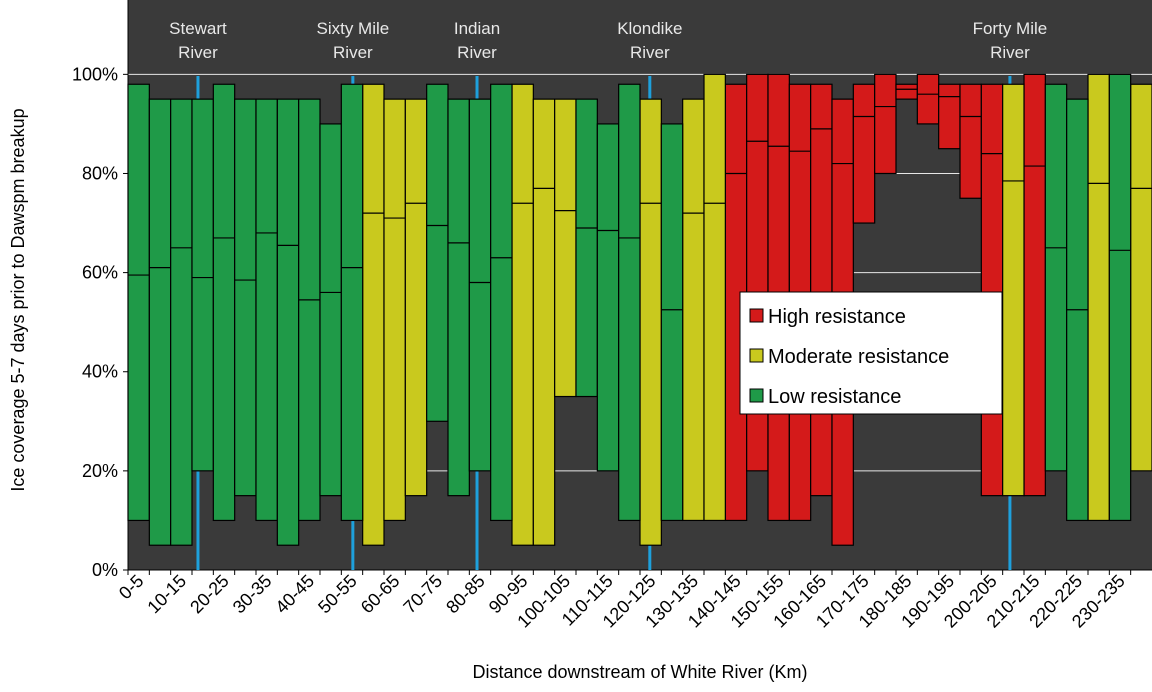  I want to click on legend-label: High resistance, so click(837, 317).